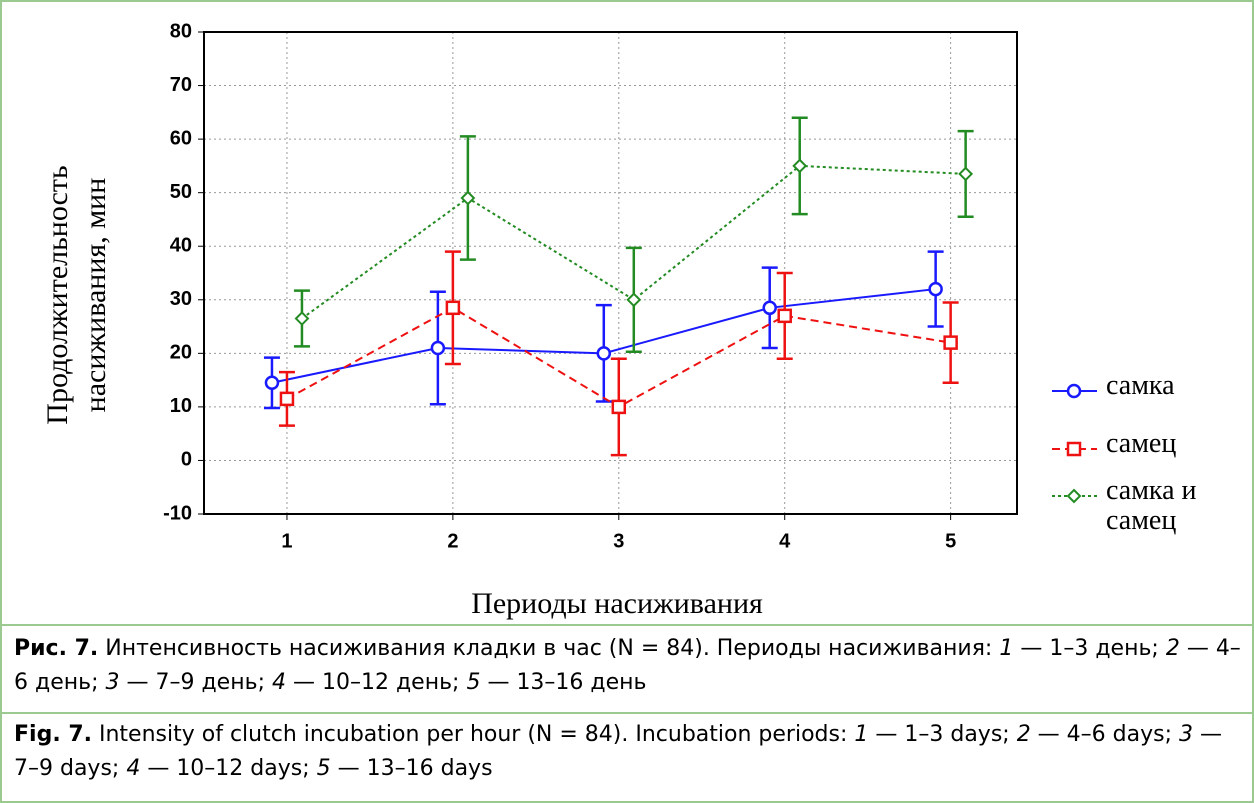 The image size is (1254, 803). What do you see at coordinates (785, 541) in the screenshot?
I see `x-tick-label: 4` at bounding box center [785, 541].